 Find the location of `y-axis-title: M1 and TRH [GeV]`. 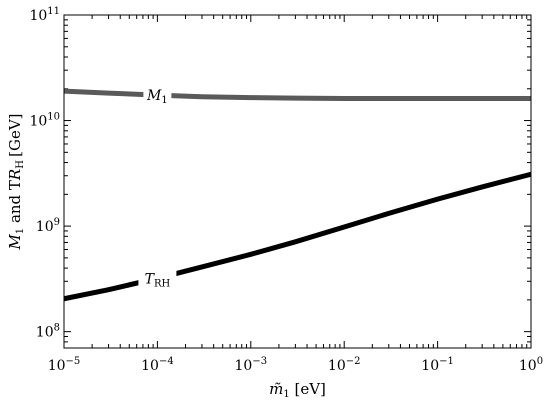

y-axis-title: M1 and TRH [GeV] is located at coordinates (16, 181).